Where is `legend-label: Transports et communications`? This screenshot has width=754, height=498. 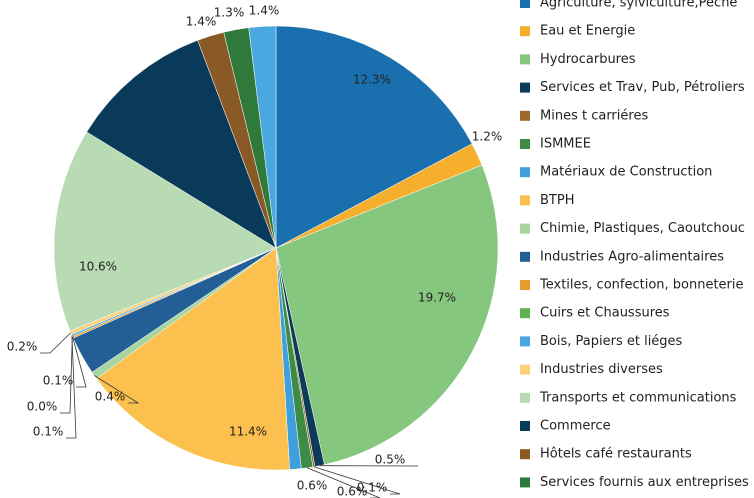
legend-label: Transports et communications is located at coordinates (638, 397).